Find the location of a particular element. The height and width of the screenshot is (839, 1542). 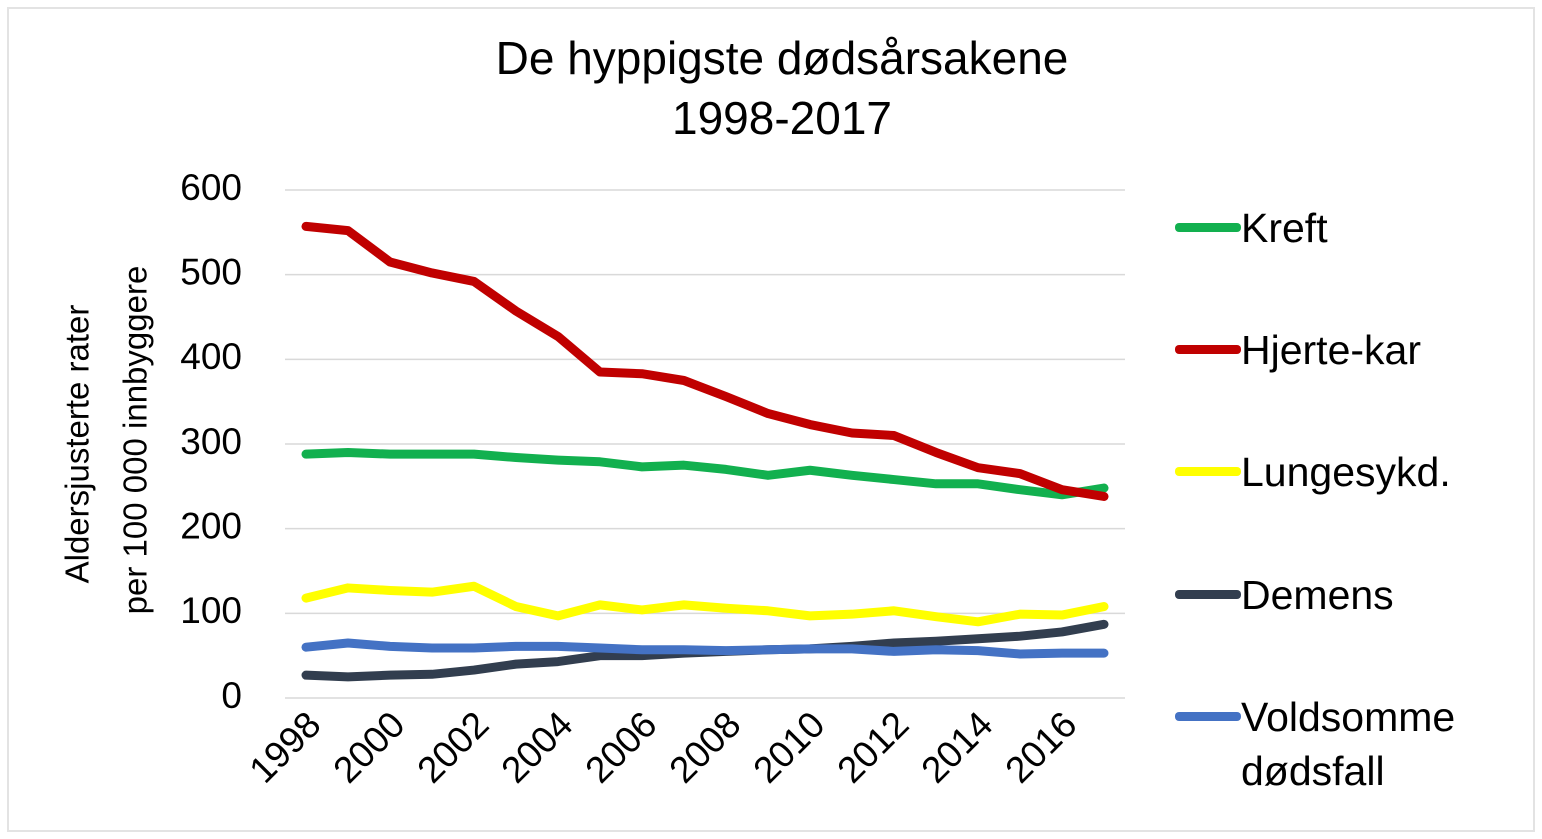

legend-item: Lungesykd. is located at coordinates (1358, 472).